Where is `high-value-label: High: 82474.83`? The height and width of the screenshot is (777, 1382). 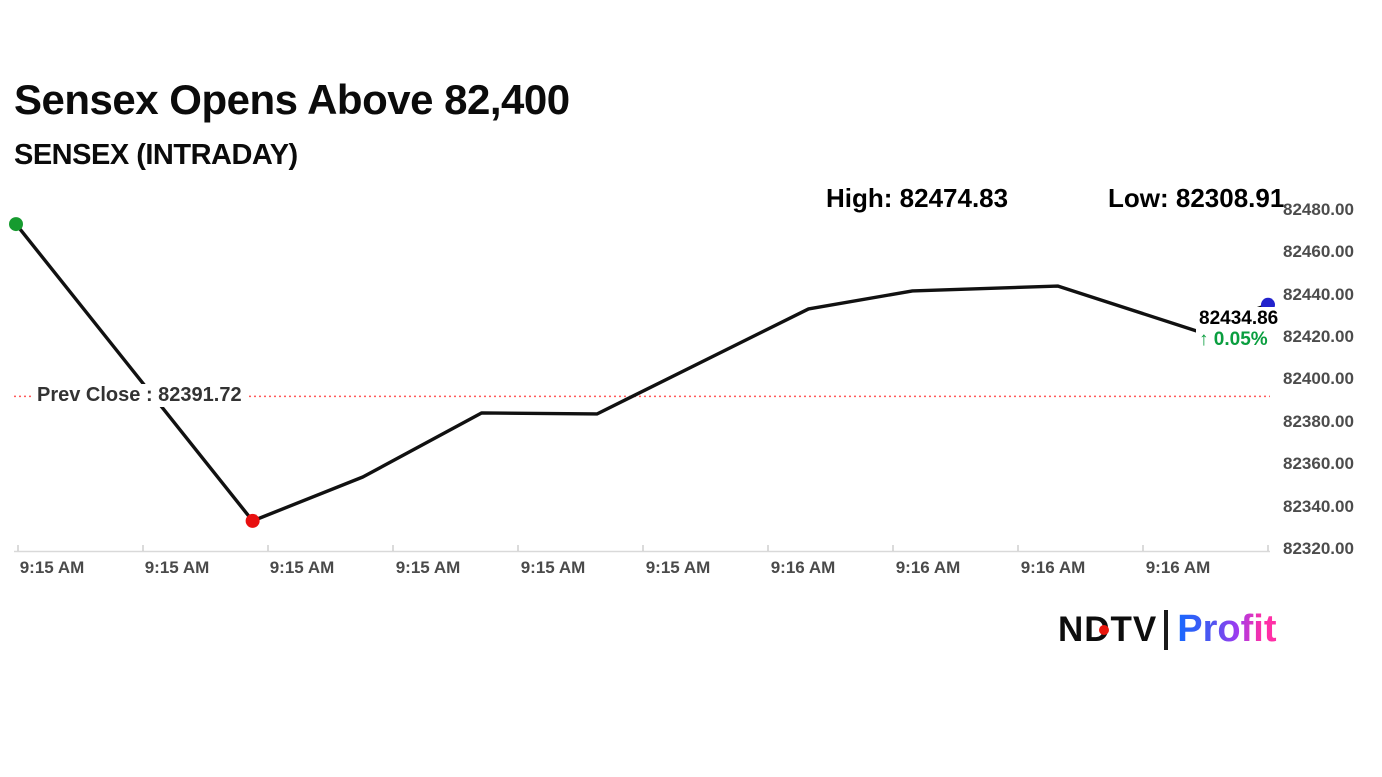 high-value-label: High: 82474.83 is located at coordinates (917, 198).